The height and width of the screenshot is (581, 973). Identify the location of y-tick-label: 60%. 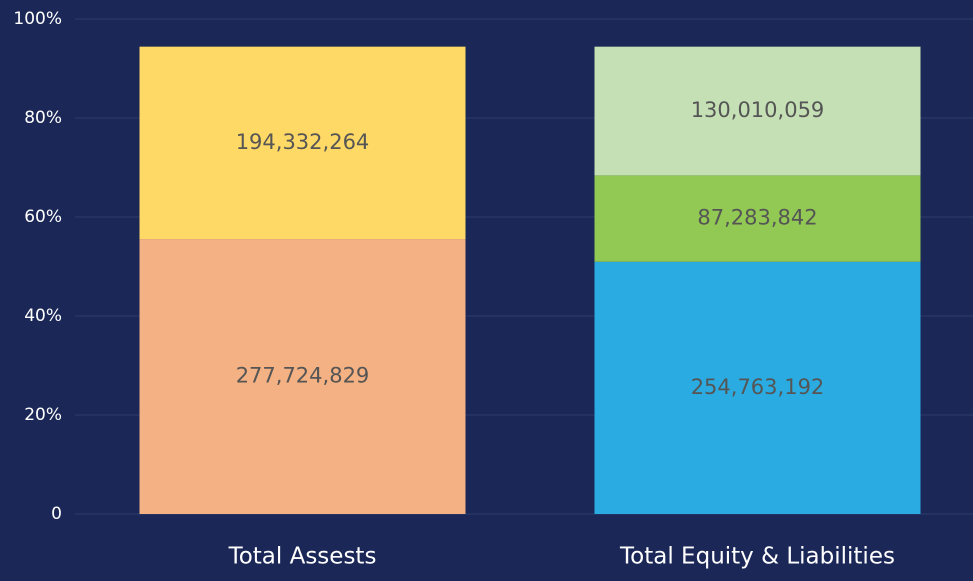
(43, 217).